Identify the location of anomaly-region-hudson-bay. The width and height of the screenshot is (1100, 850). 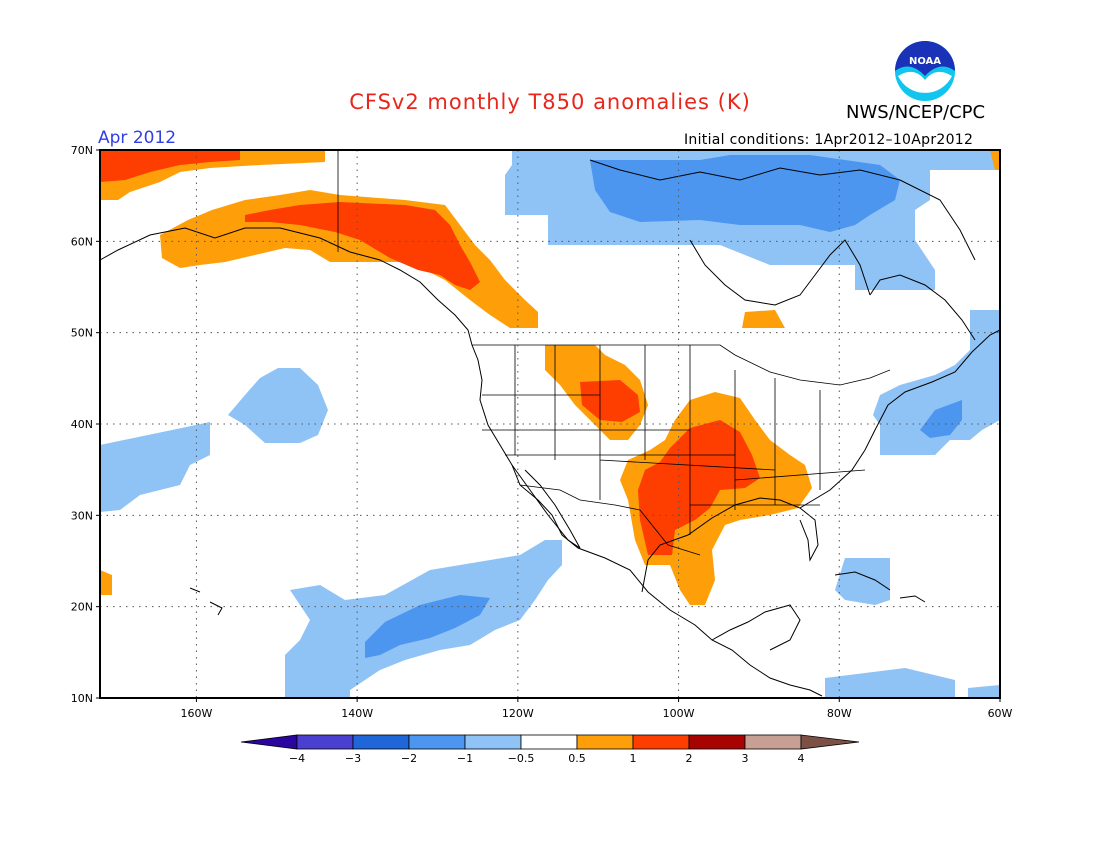
(745, 193).